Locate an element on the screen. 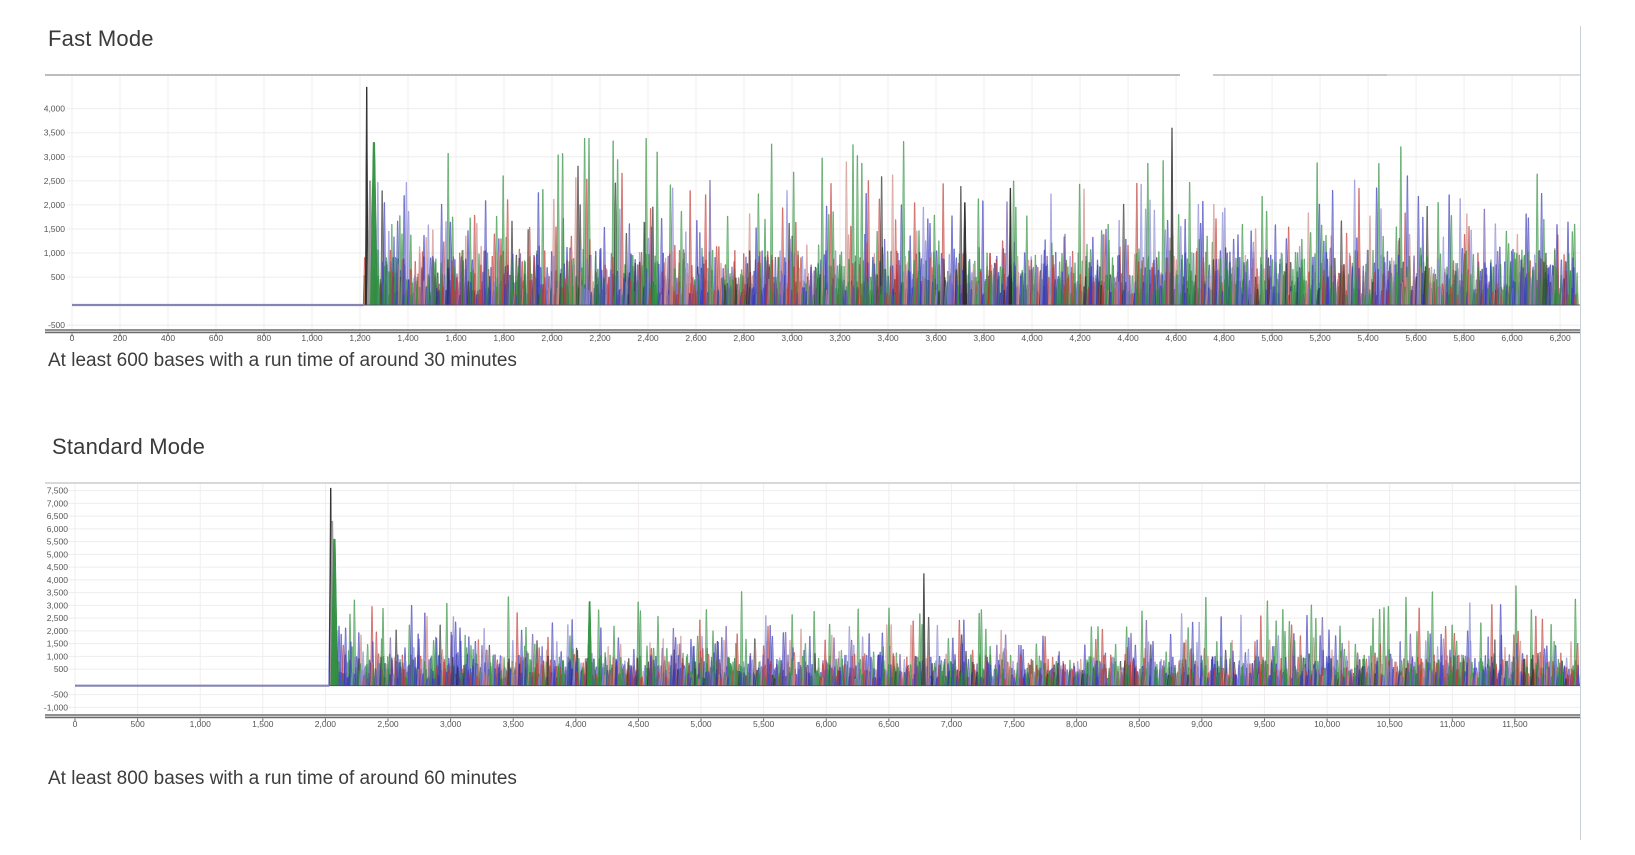 The height and width of the screenshot is (855, 1635). svg-text: 1,600 is located at coordinates (456, 338).